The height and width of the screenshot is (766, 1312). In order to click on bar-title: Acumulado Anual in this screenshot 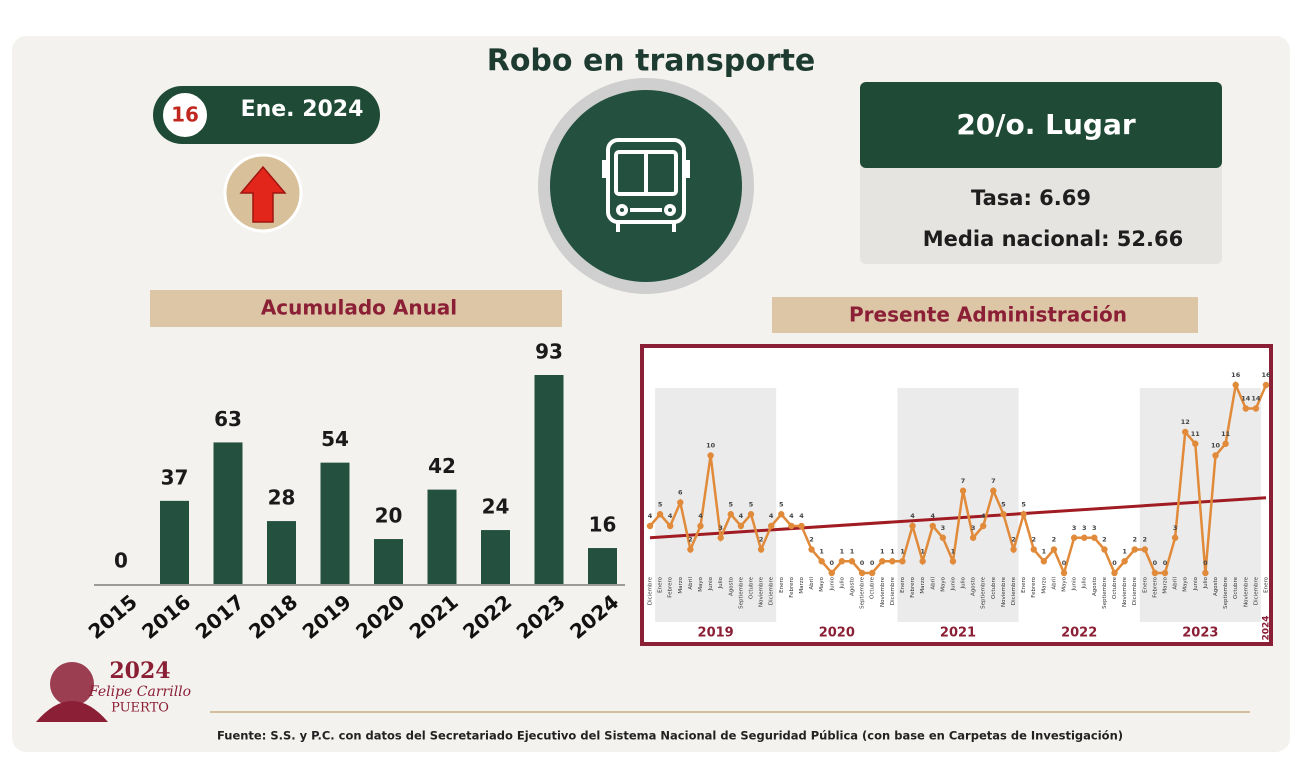, I will do `click(359, 308)`.